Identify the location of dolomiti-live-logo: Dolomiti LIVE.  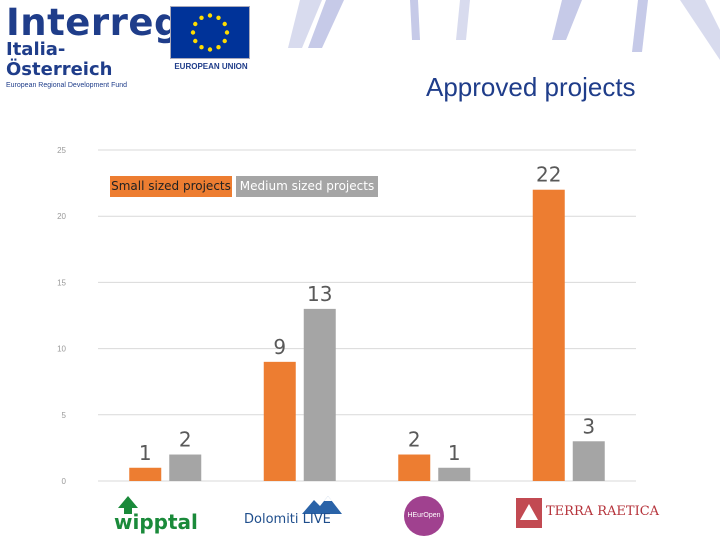
(293, 516).